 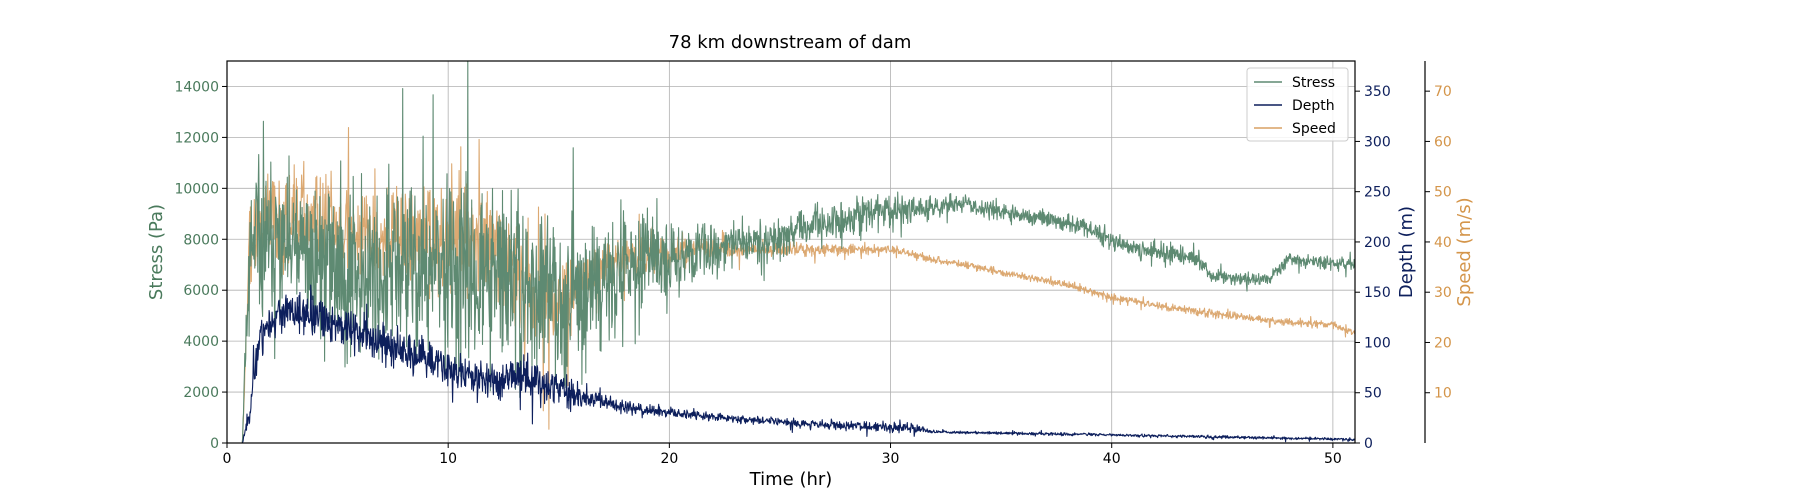 What do you see at coordinates (1373, 394) in the screenshot?
I see `depth-tick-label: 50` at bounding box center [1373, 394].